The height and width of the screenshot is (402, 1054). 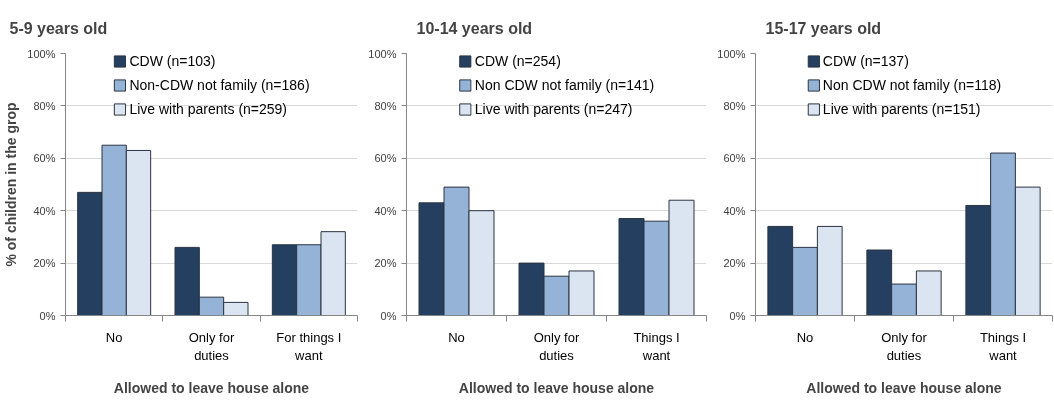 I want to click on chart-title: 10-14 years old, so click(x=474, y=28).